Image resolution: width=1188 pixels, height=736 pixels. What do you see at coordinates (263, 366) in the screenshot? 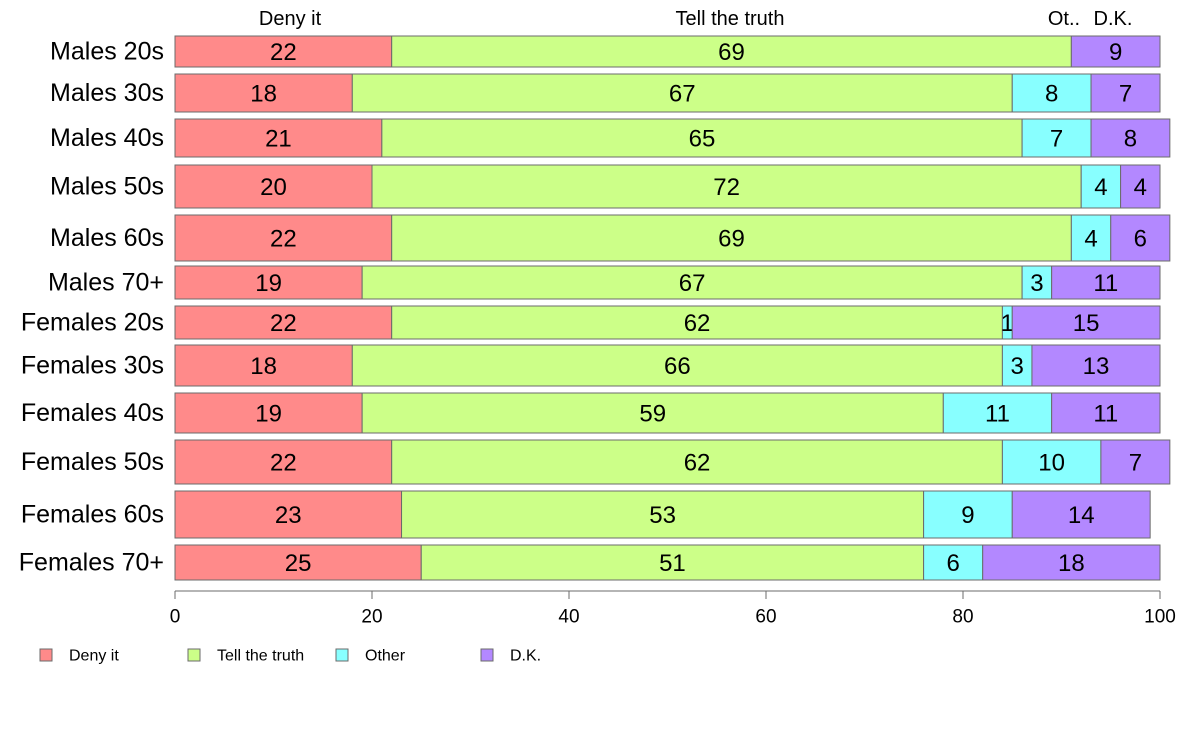
I see `data-label-deny-it-females-30s: 18` at bounding box center [263, 366].